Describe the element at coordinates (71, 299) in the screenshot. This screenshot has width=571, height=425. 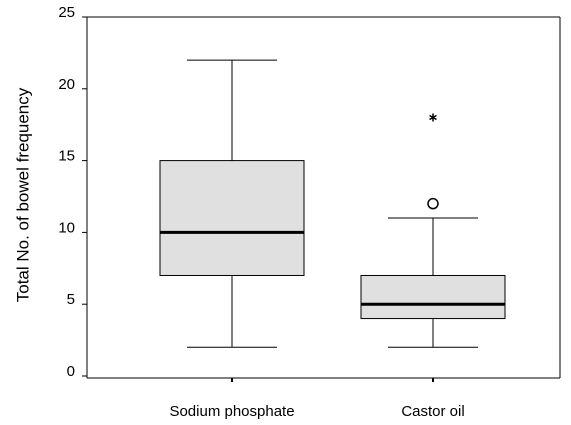
I see `y-tick-label: 5` at that location.